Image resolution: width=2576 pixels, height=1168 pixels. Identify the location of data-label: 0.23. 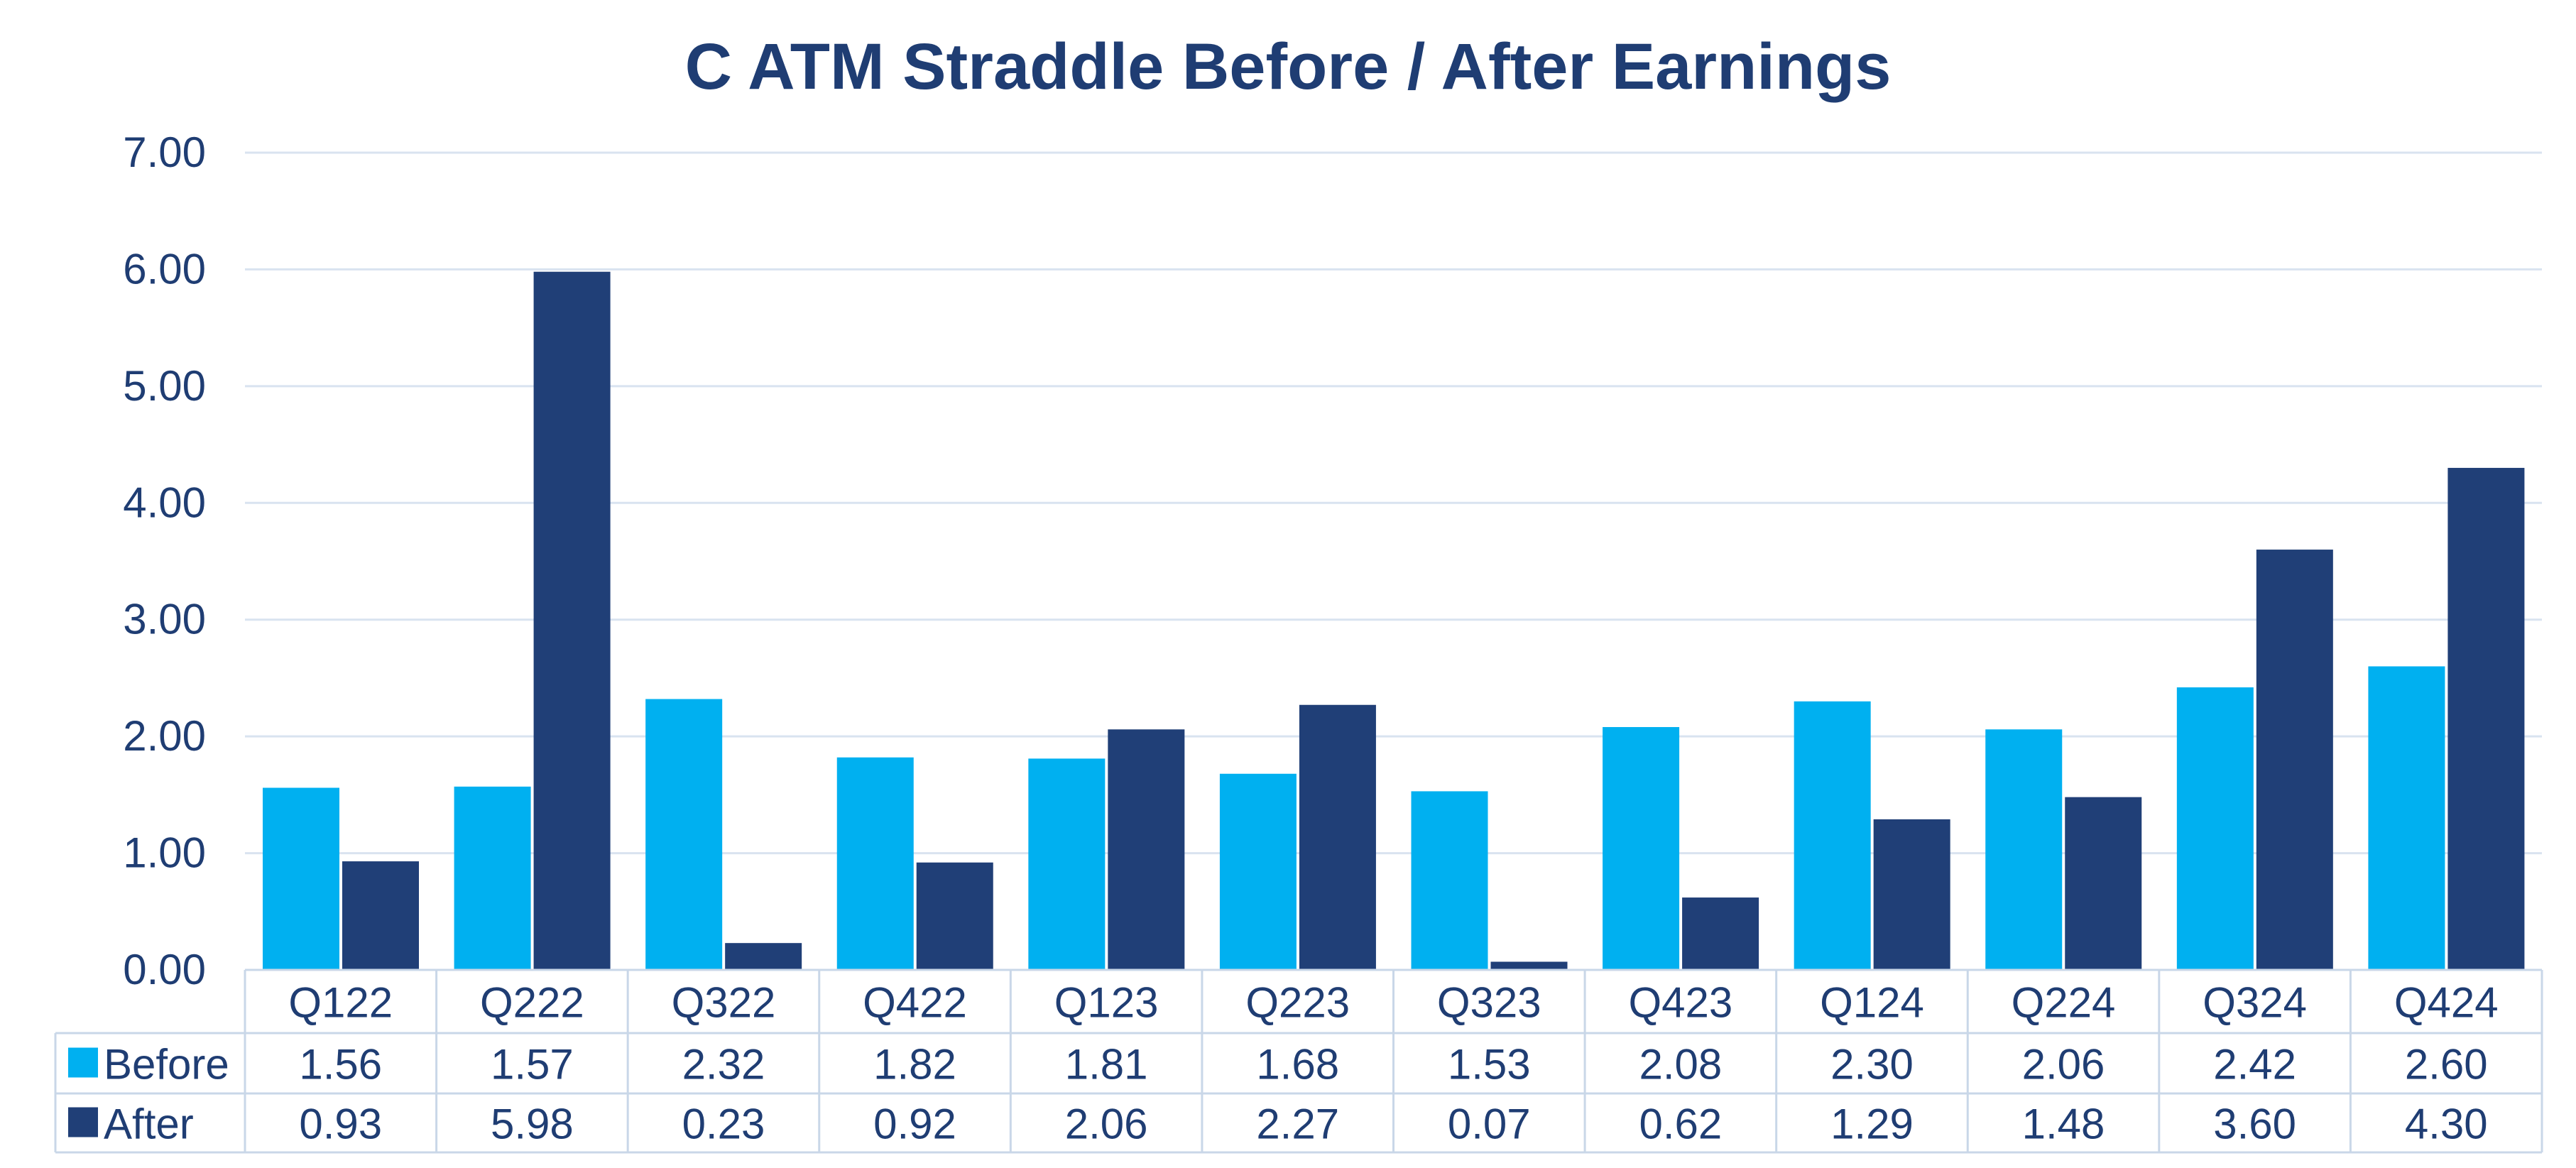
(723, 1124).